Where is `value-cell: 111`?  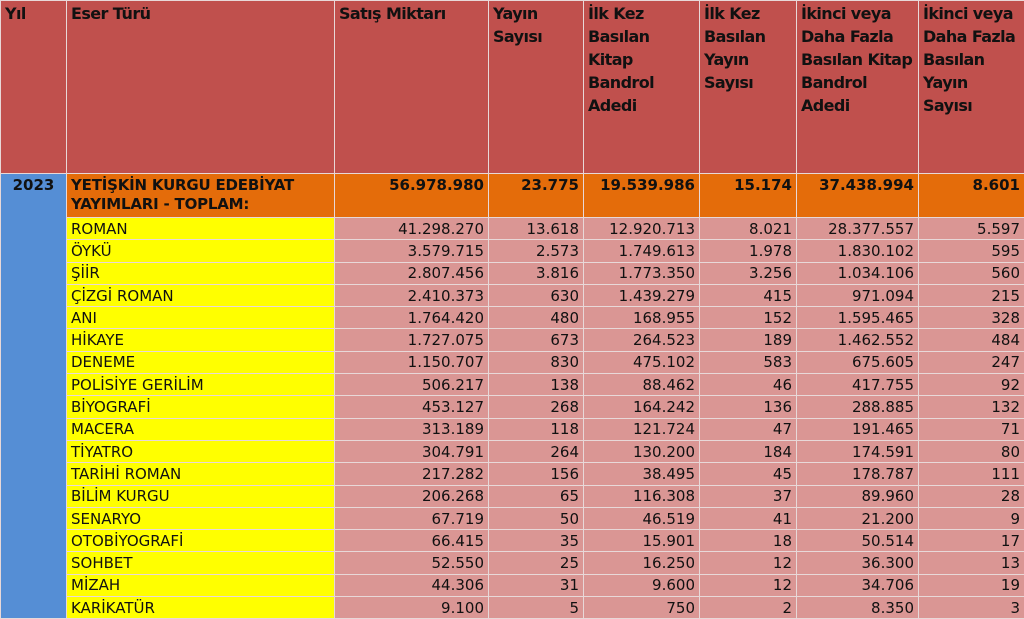
value-cell: 111 is located at coordinates (971, 474).